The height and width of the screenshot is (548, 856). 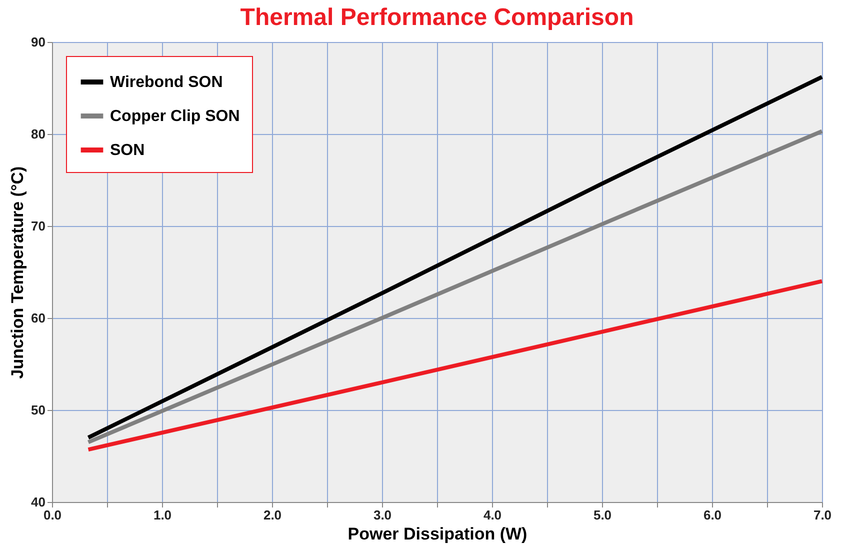 I want to click on y-tick-label: 90, so click(x=38, y=42).